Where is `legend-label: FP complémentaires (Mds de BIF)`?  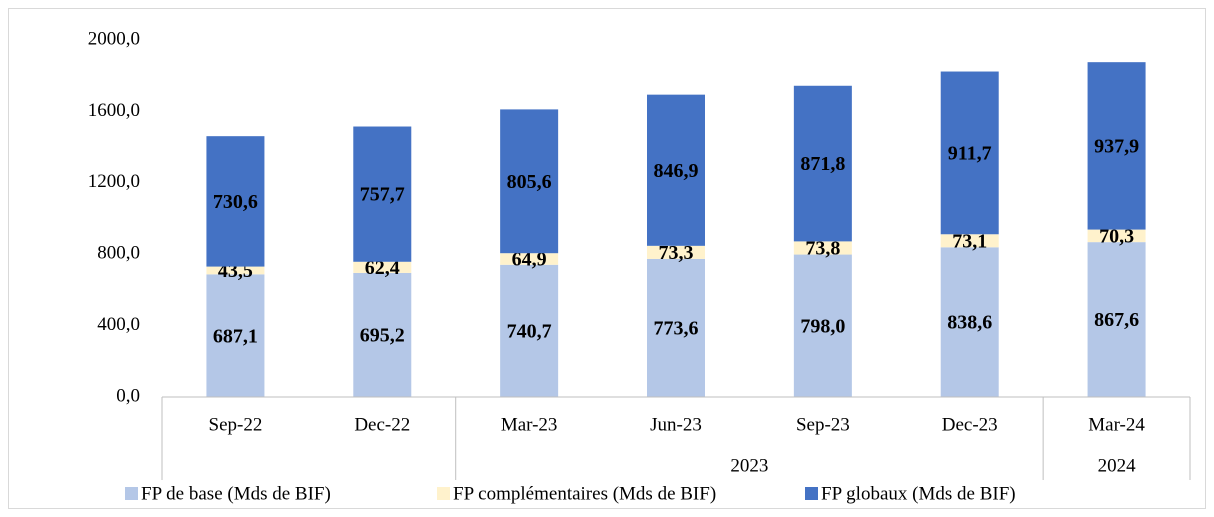 legend-label: FP complémentaires (Mds de BIF) is located at coordinates (584, 493).